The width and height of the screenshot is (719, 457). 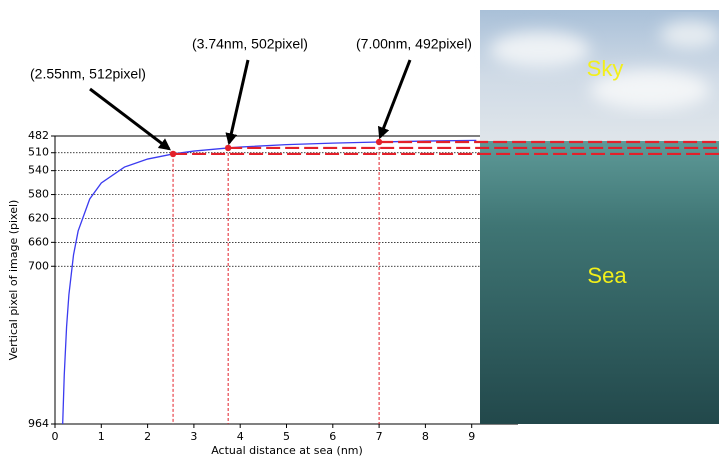 What do you see at coordinates (38, 265) in the screenshot?
I see `y-tick-label: 700` at bounding box center [38, 265].